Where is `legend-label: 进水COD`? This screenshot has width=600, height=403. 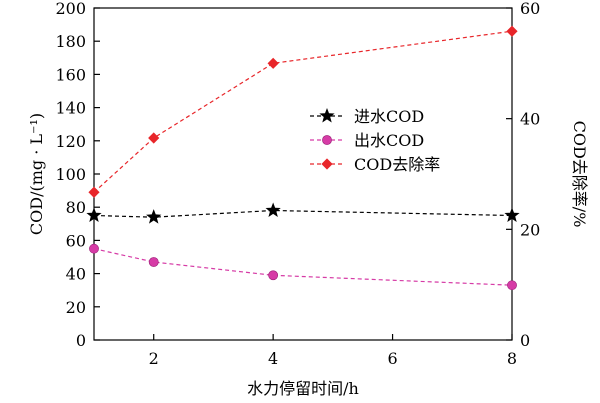
legend-label: 进水COD is located at coordinates (389, 116).